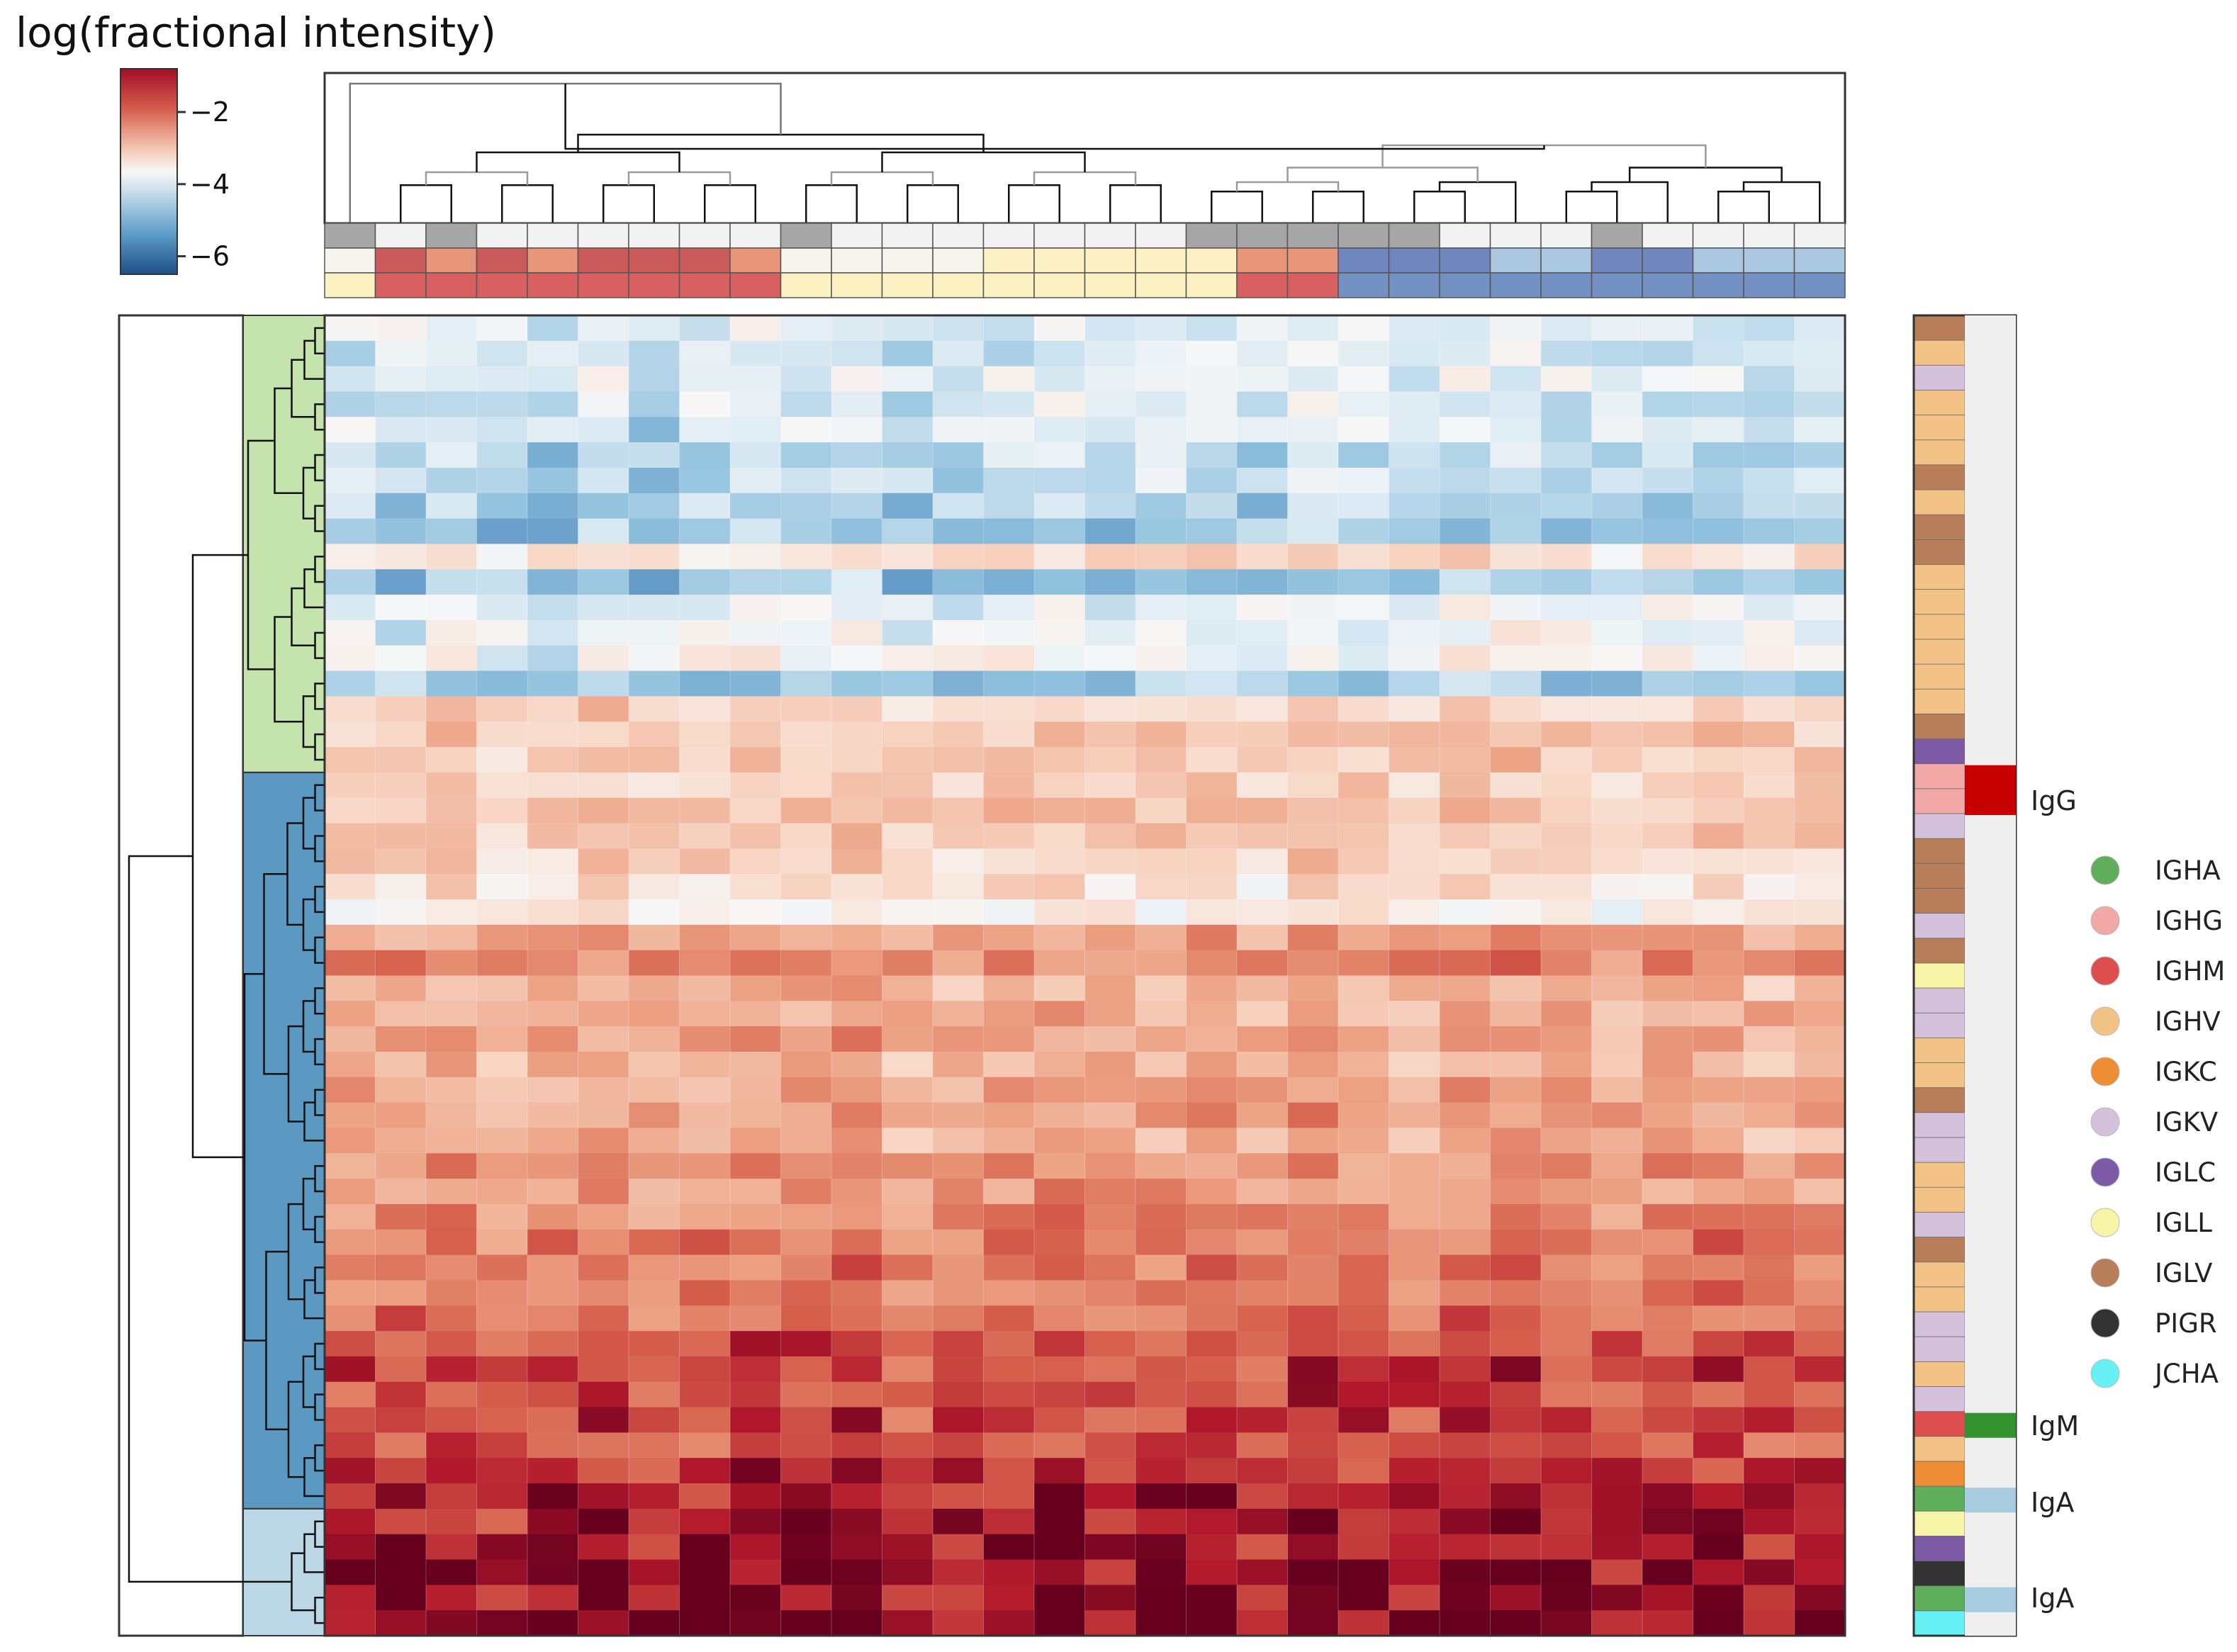 This screenshot has width=2237, height=1652. What do you see at coordinates (2052, 1599) in the screenshot?
I see `isotype-label-iga-2: IgA` at bounding box center [2052, 1599].